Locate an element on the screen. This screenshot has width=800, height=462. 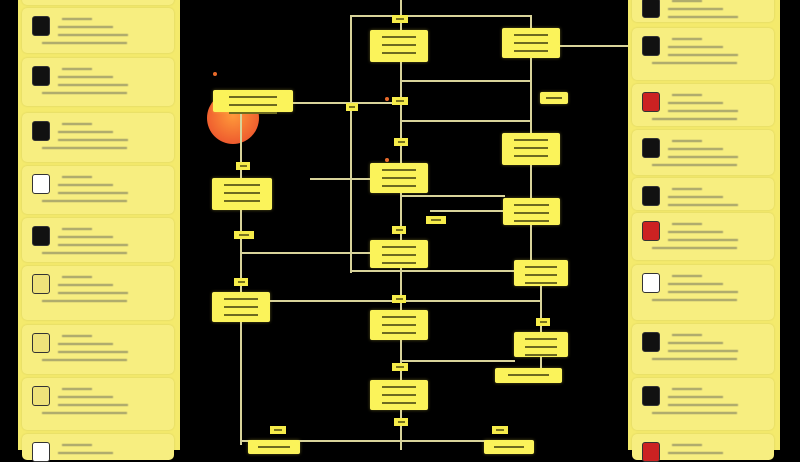
phone-icon is located at coordinates (651, 46).